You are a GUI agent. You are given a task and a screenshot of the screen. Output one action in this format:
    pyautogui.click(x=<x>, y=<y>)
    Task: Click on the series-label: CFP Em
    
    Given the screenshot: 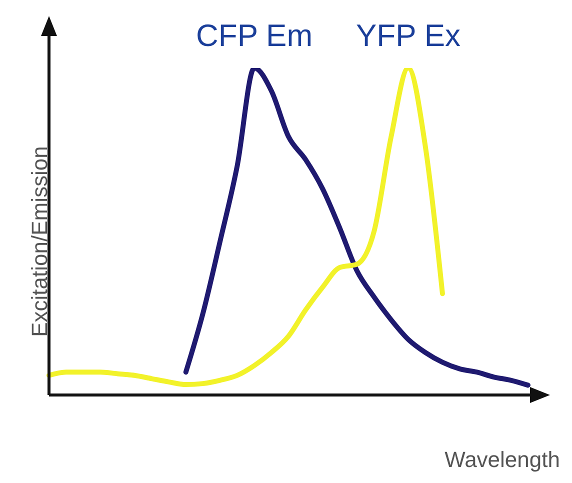 What is the action you would take?
    pyautogui.click(x=254, y=35)
    